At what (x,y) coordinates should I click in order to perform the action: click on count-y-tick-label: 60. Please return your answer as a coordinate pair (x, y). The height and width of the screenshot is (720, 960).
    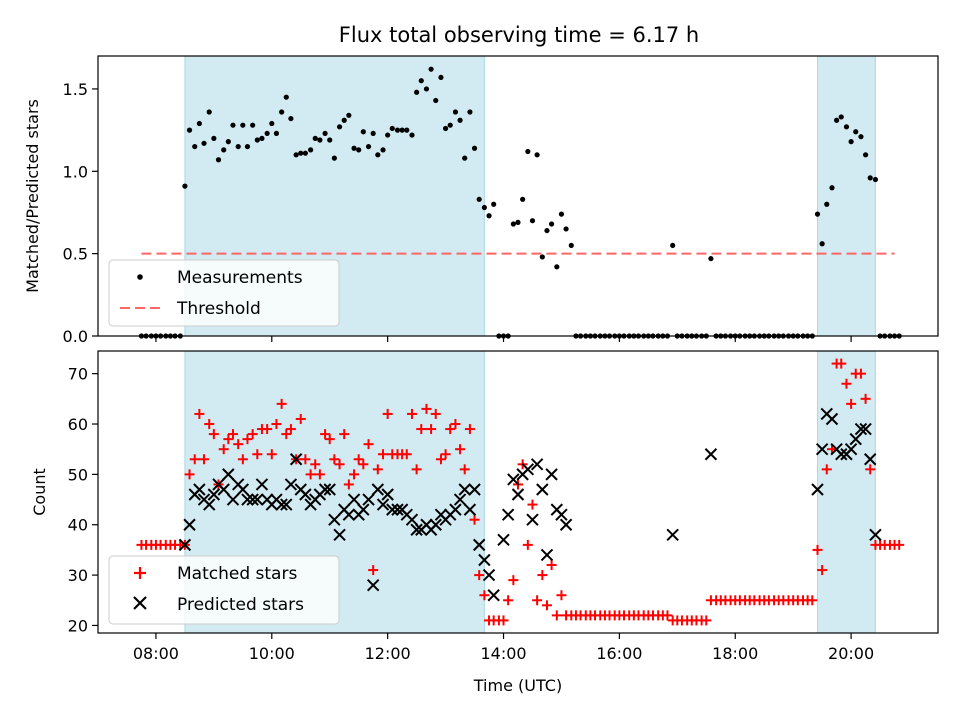
    Looking at the image, I should click on (78, 424).